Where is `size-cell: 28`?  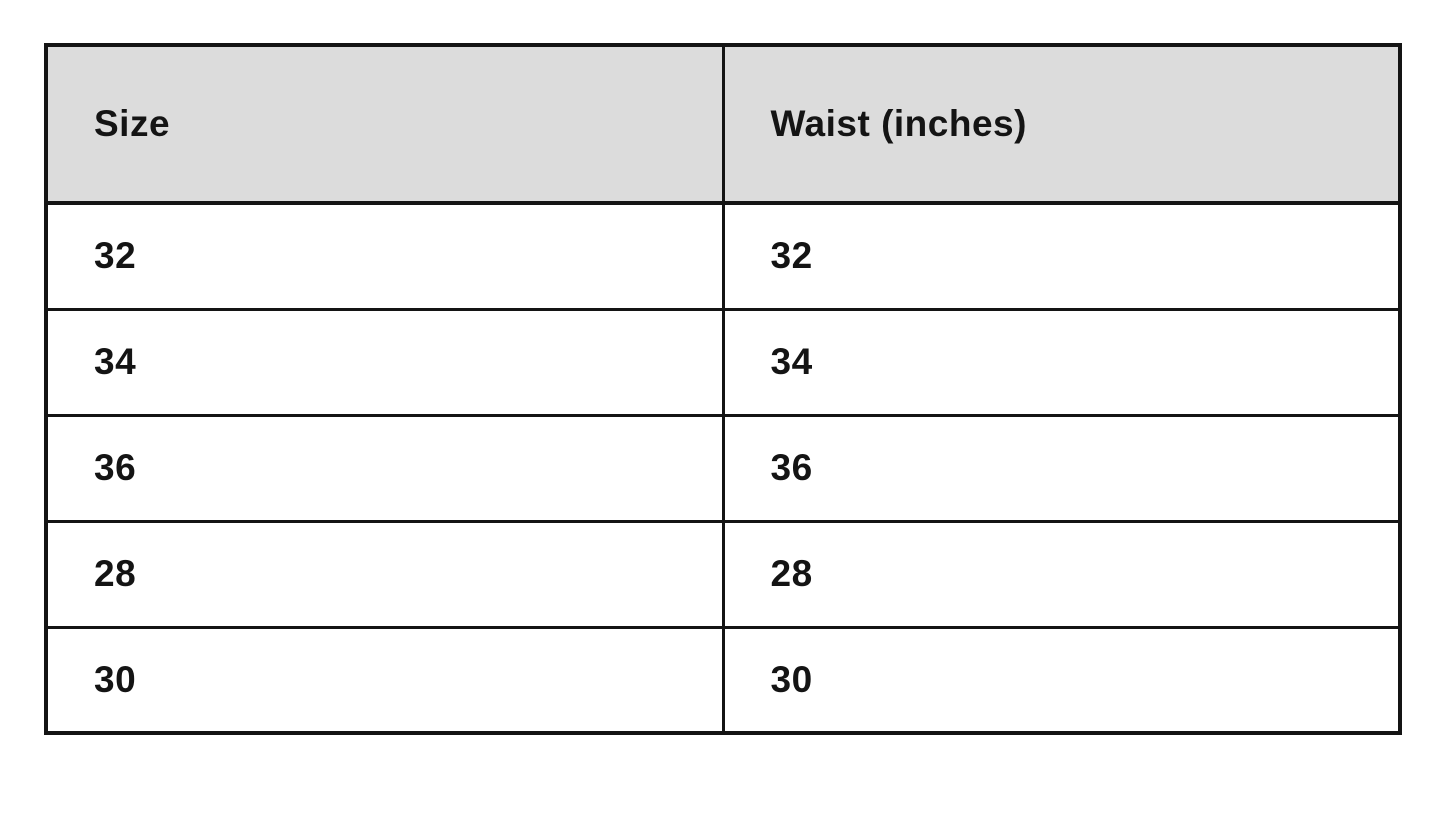
size-cell: 28 is located at coordinates (384, 574).